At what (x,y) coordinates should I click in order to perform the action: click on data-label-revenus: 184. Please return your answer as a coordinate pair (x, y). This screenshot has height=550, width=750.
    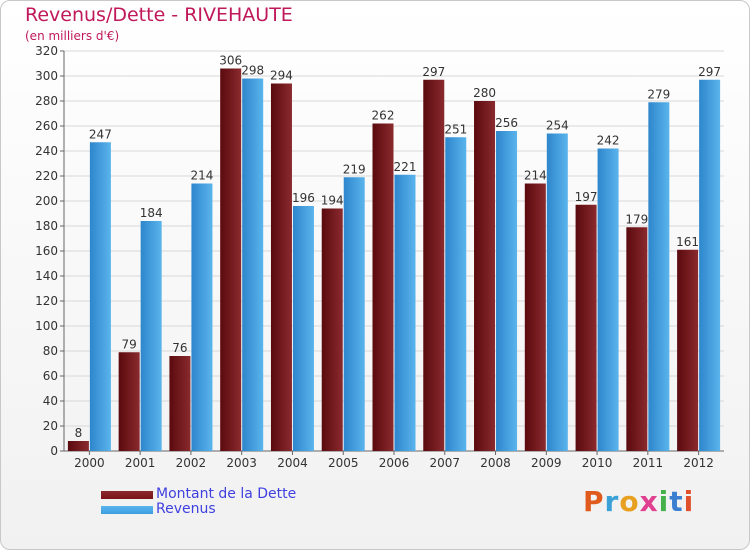
    Looking at the image, I should click on (151, 213).